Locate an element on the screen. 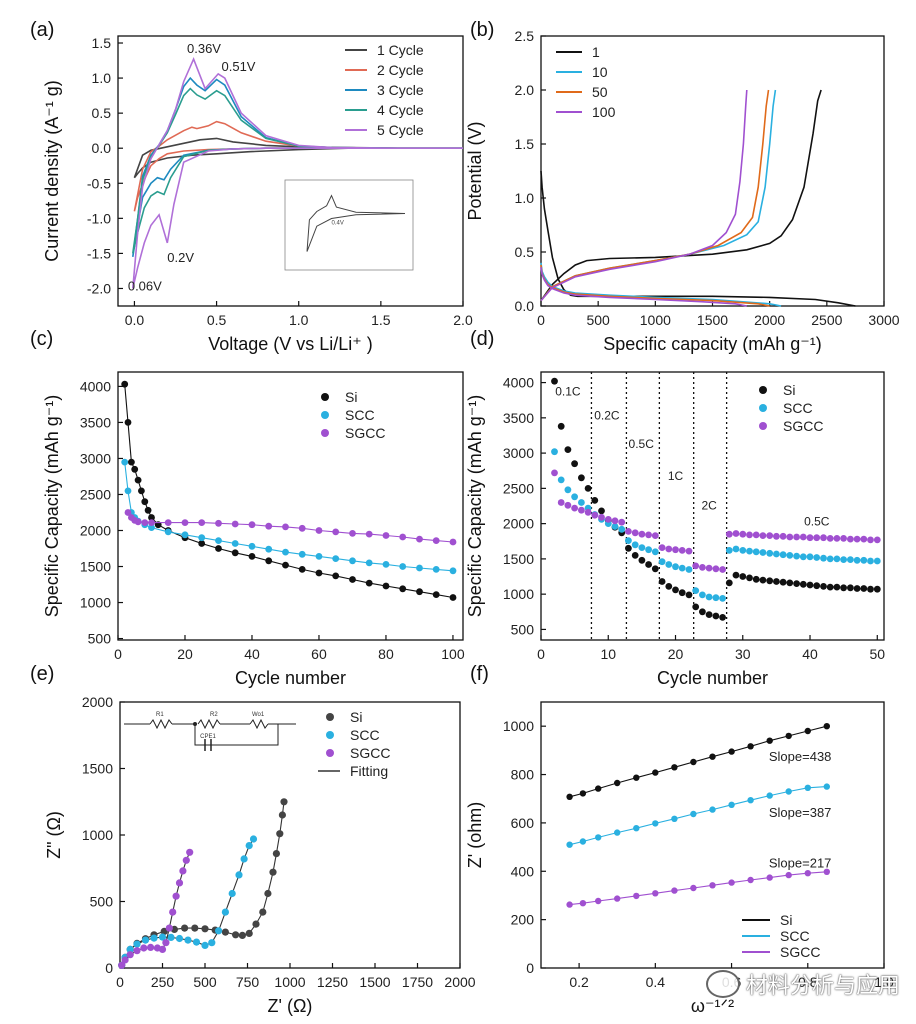 This screenshot has width=916, height=1024. rate-label: 0.5C is located at coordinates (817, 522).